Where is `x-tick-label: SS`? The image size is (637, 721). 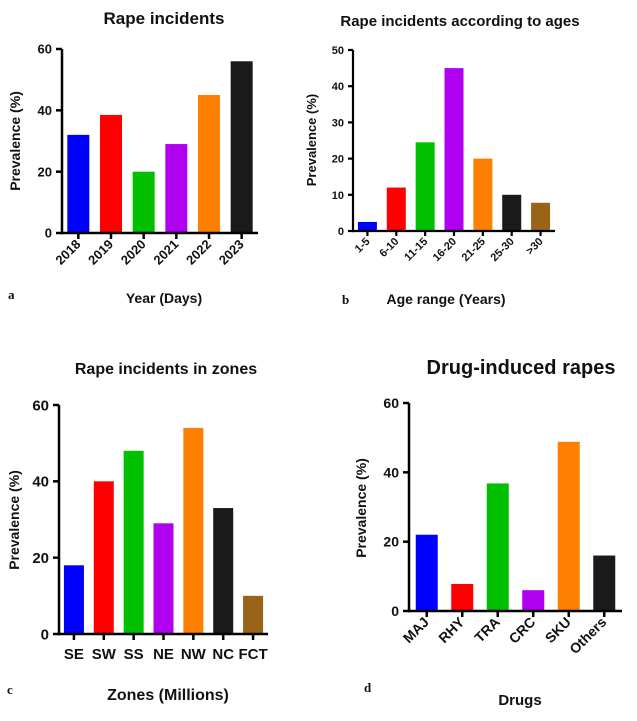 x-tick-label: SS is located at coordinates (134, 654).